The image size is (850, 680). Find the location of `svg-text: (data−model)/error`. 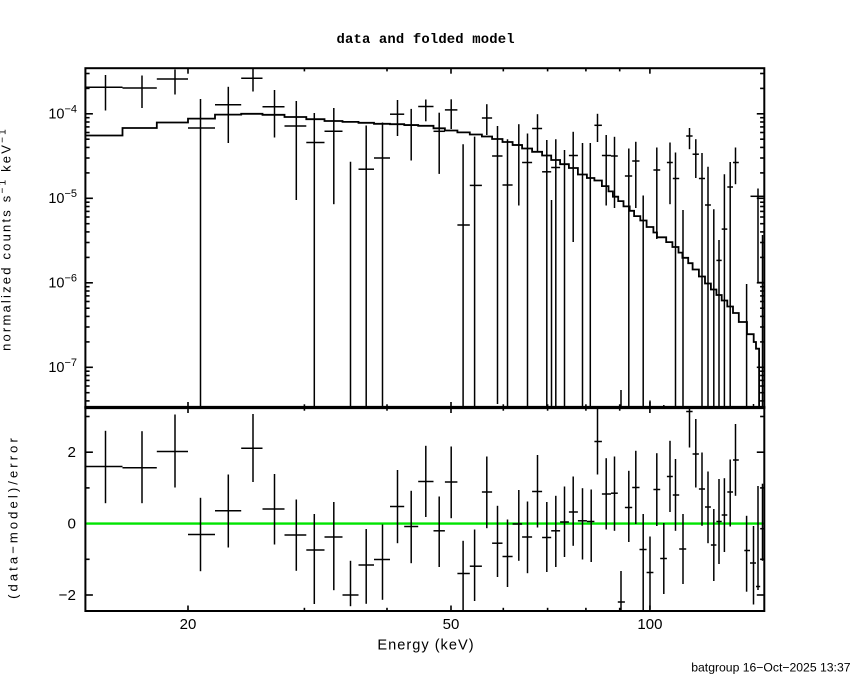

svg-text: (data−model)/error is located at coordinates (13, 517).